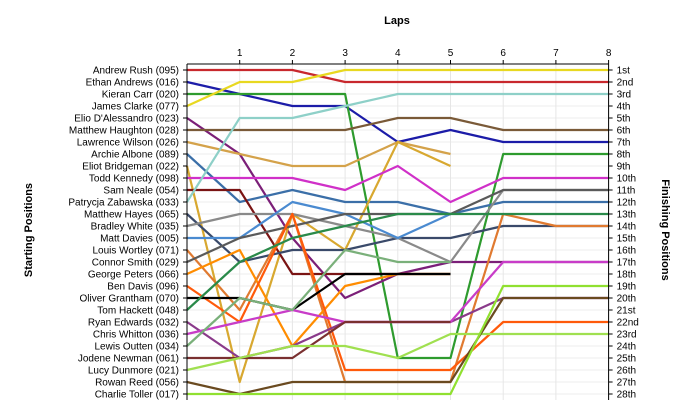  What do you see at coordinates (135, 155) in the screenshot?
I see `driver-label: Archie Albone (089)` at bounding box center [135, 155].